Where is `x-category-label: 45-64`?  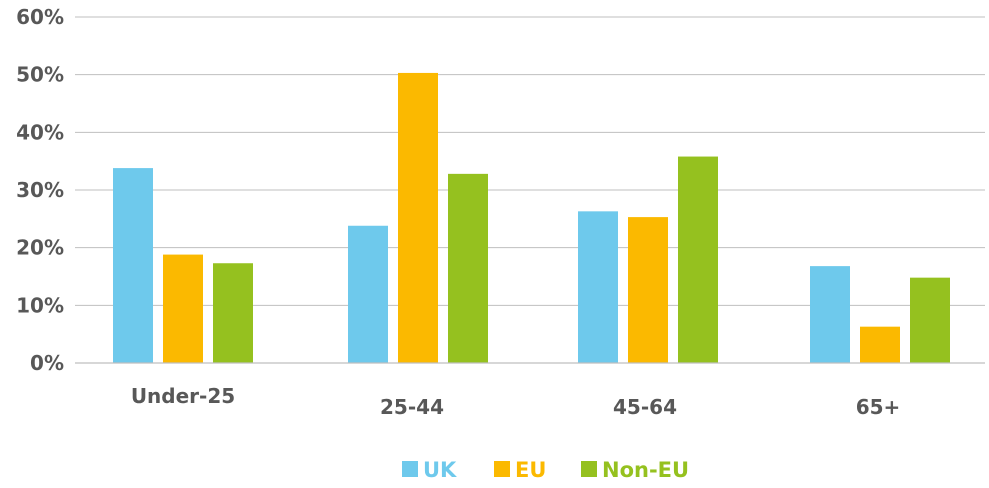
x-category-label: 45-64 is located at coordinates (645, 407).